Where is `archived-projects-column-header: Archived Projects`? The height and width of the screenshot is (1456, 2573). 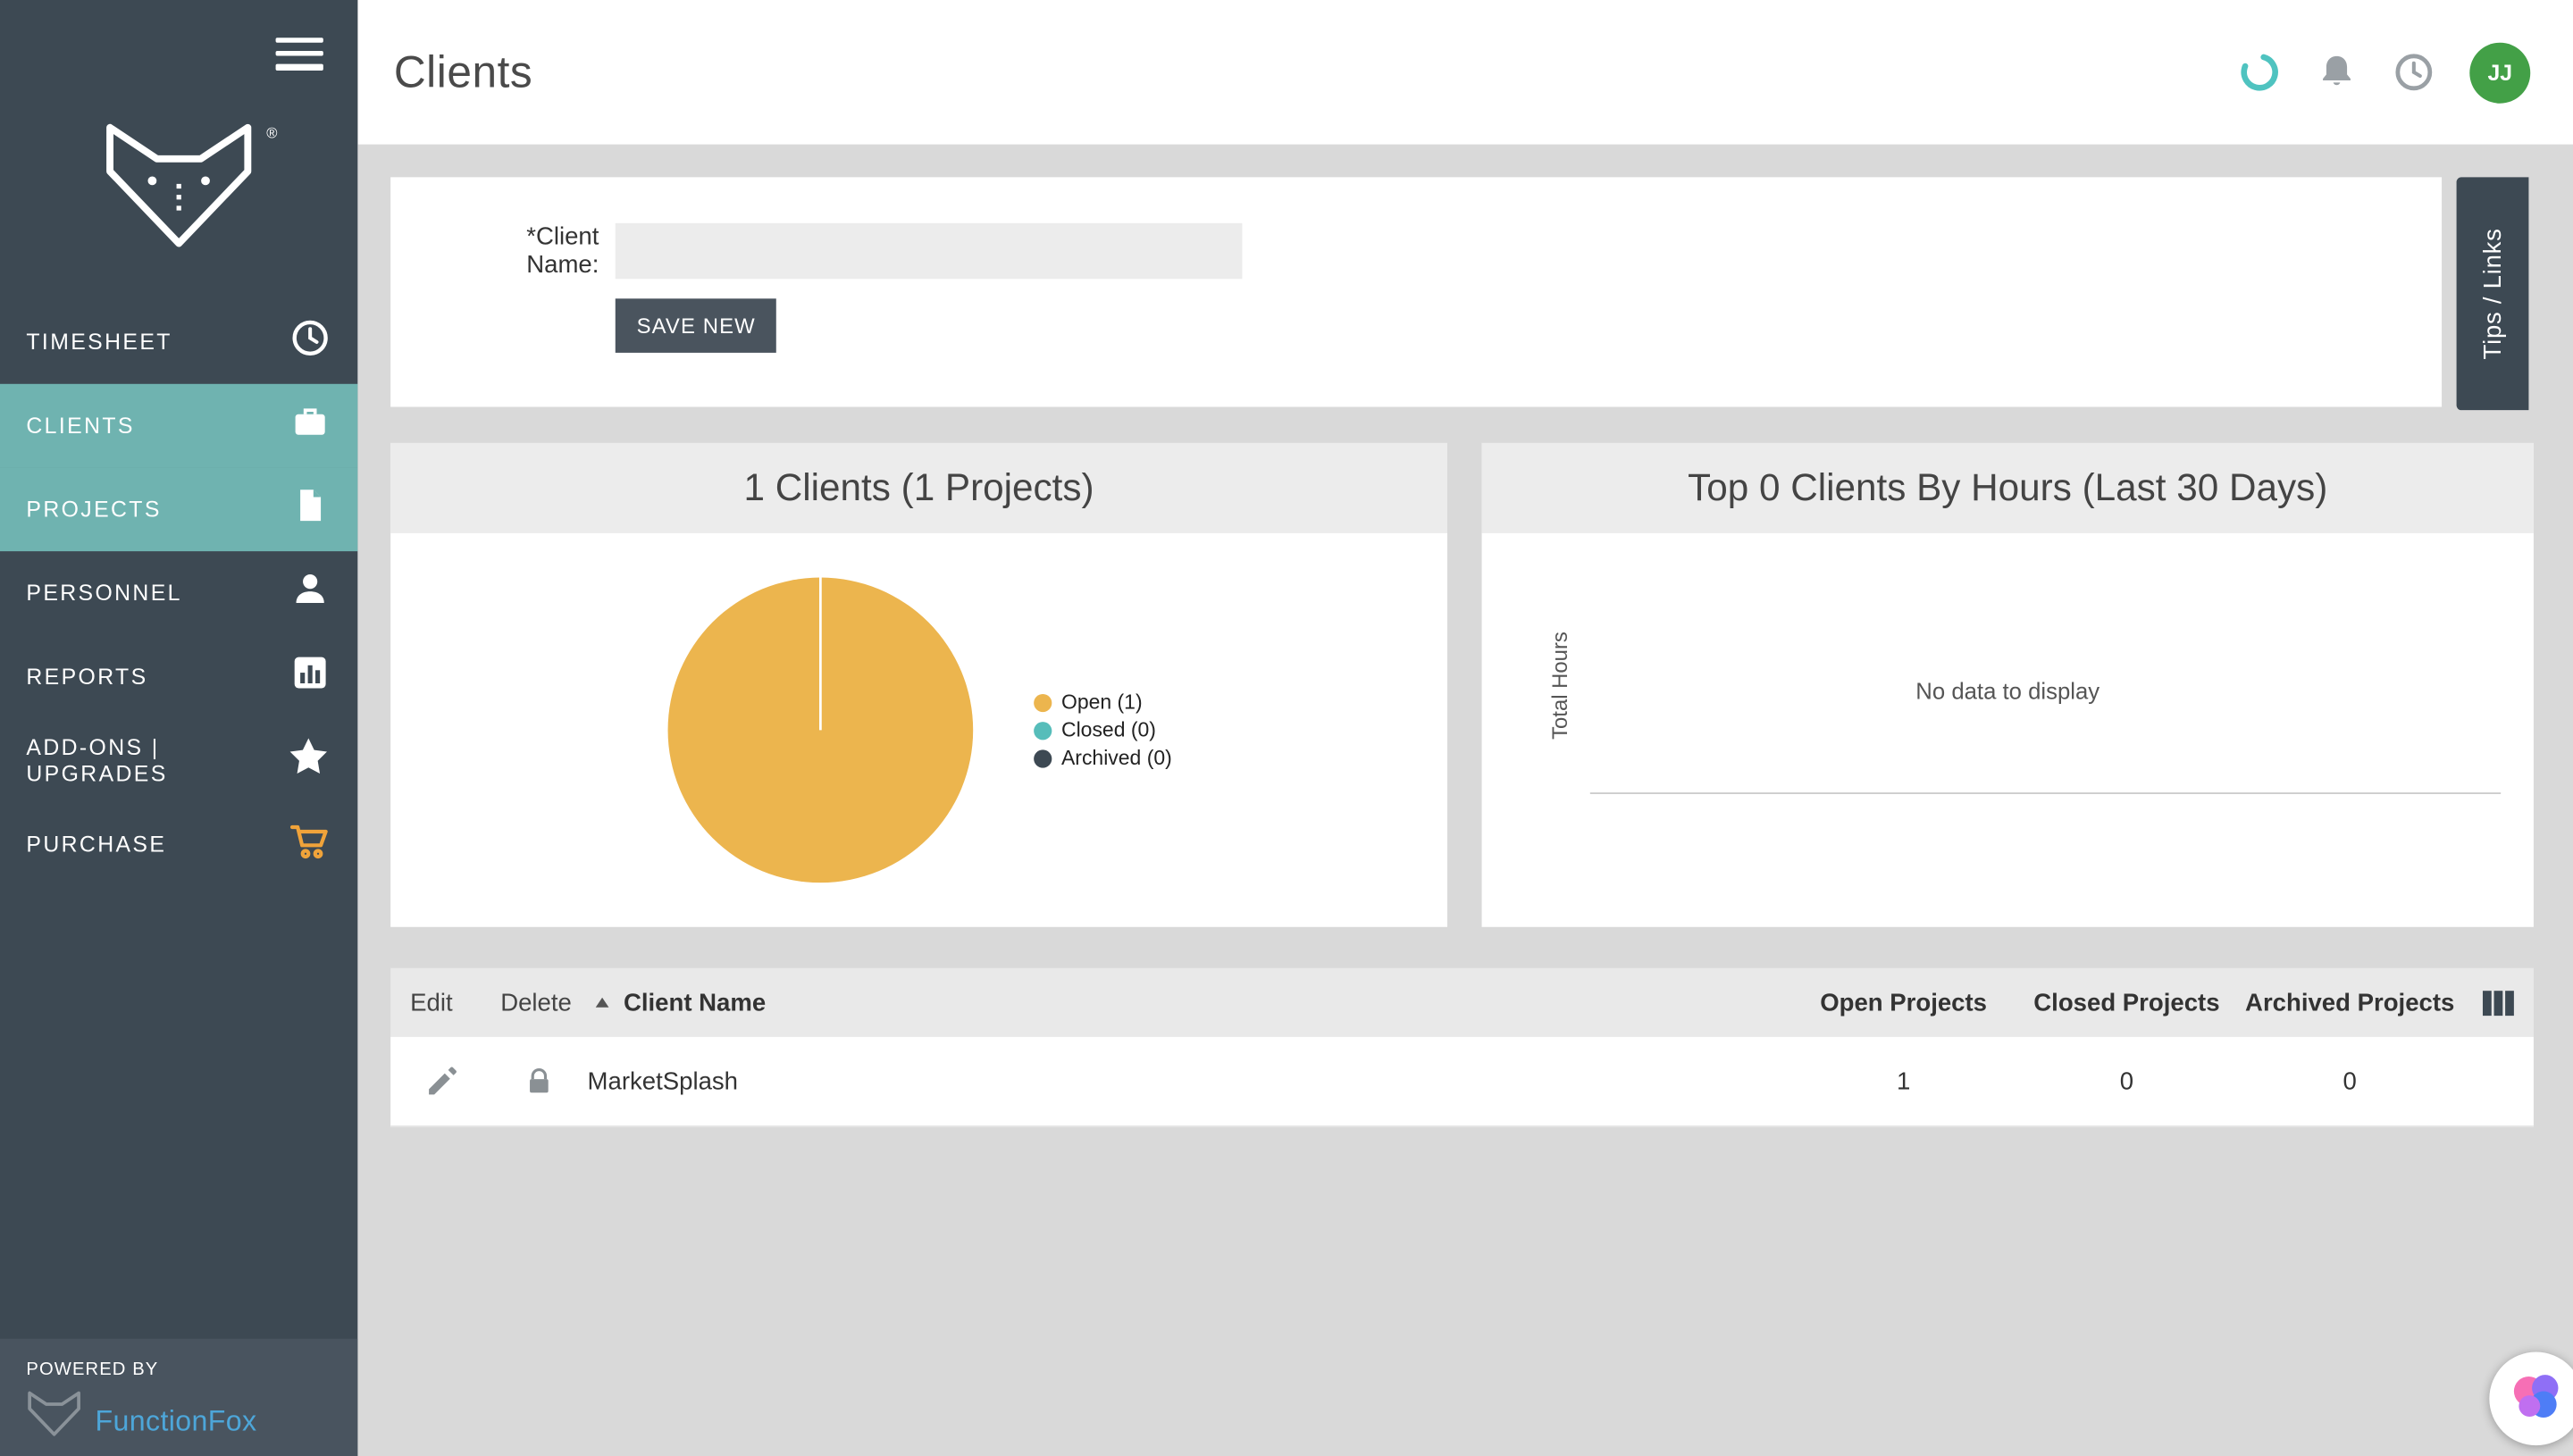
archived-projects-column-header: Archived Projects is located at coordinates (2350, 1002).